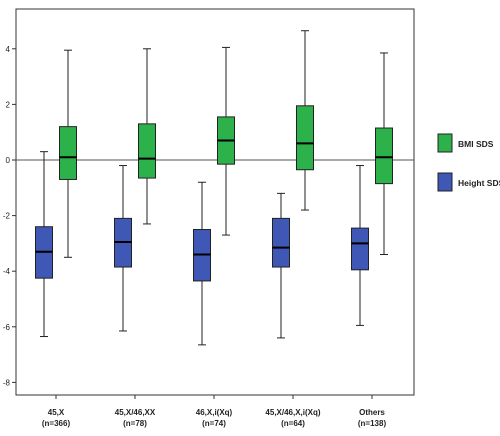 This screenshot has height=436, width=500. I want to click on y-axis: -8 -6 -4 -2 0 2 4, so click(9, 216).